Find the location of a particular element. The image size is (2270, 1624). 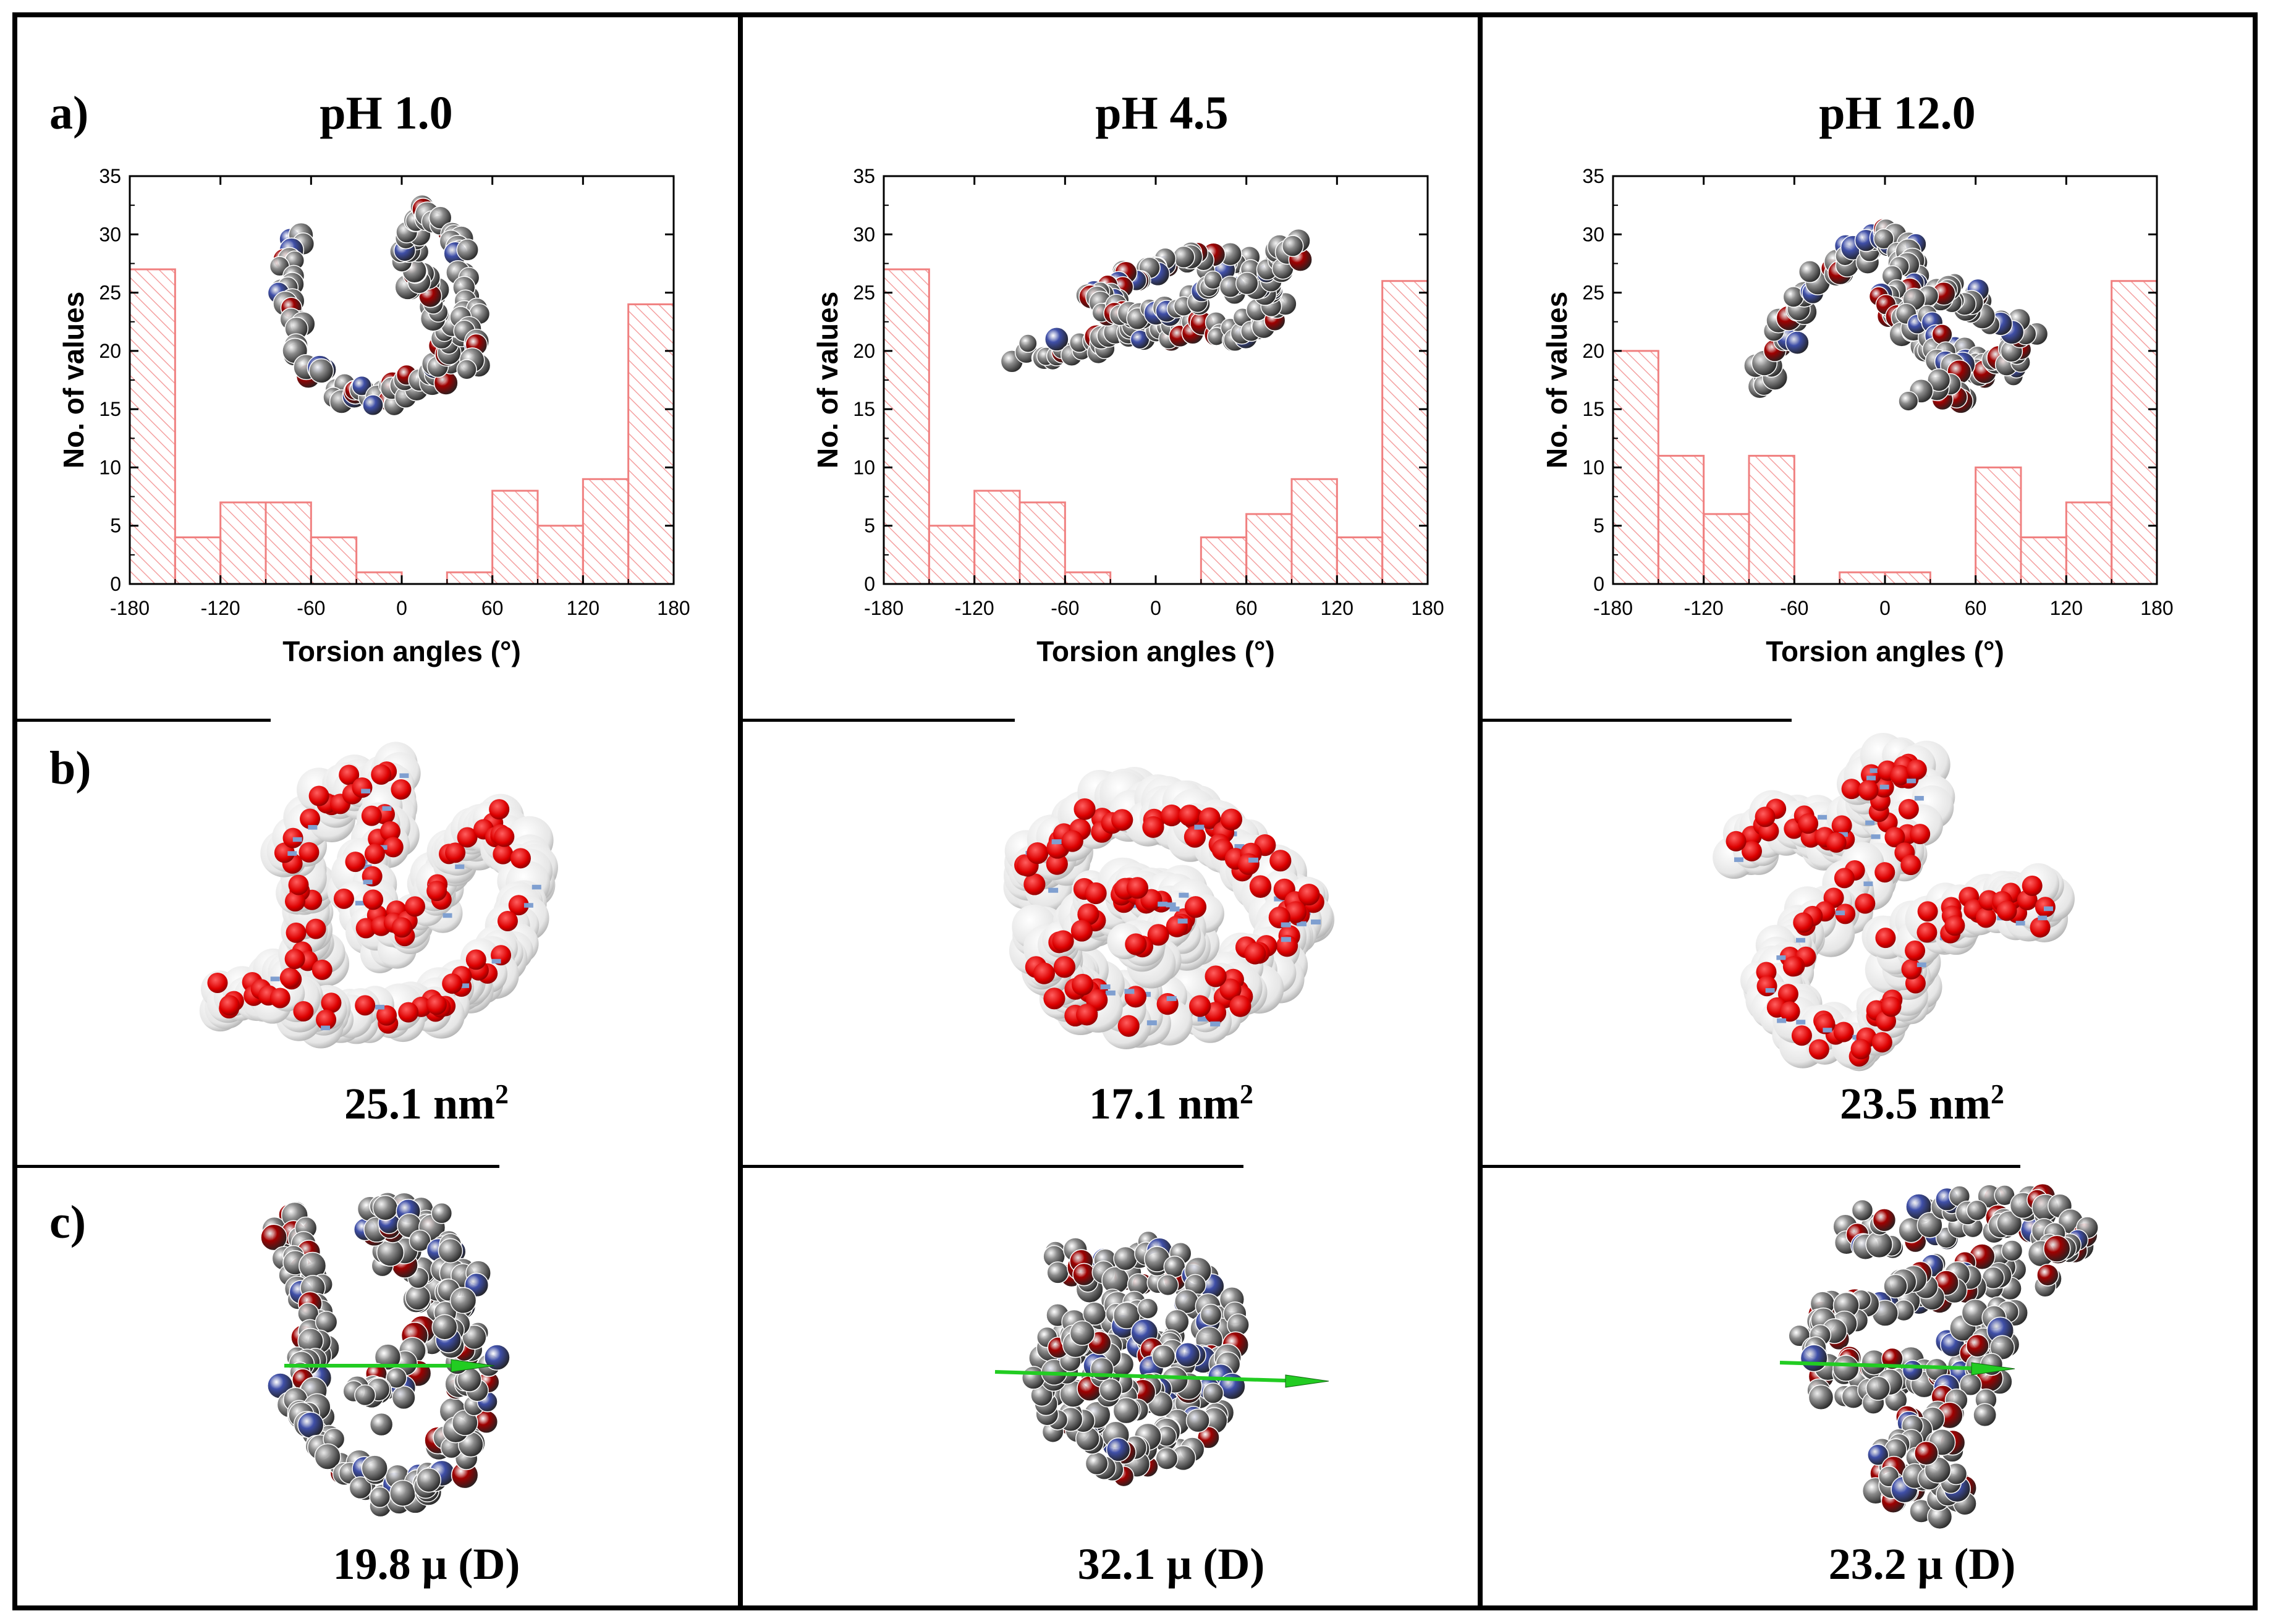

surface-model-ph45 is located at coordinates (1169, 907).